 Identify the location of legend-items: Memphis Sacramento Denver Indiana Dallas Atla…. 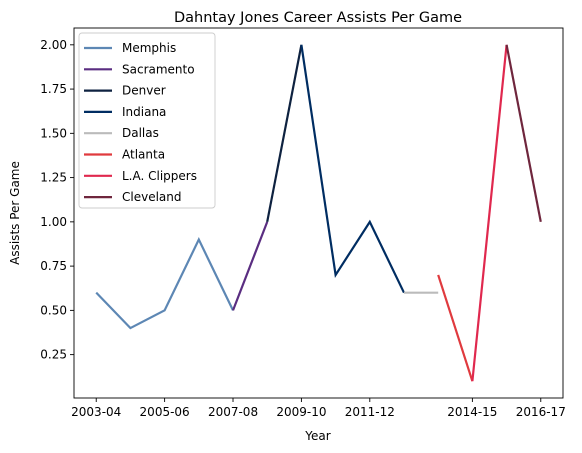
(140, 122).